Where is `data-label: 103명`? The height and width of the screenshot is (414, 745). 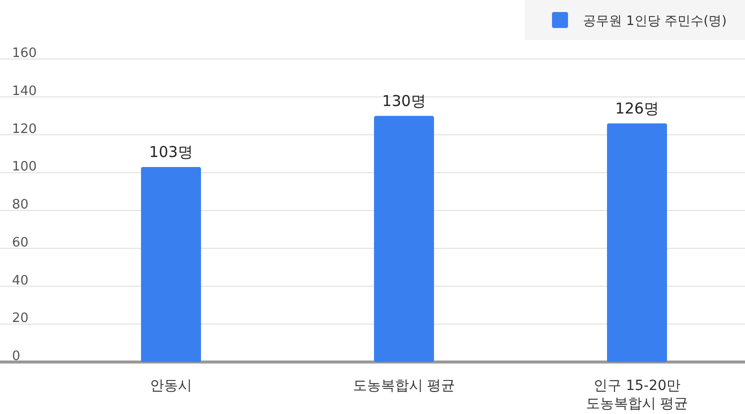
data-label: 103명 is located at coordinates (171, 151).